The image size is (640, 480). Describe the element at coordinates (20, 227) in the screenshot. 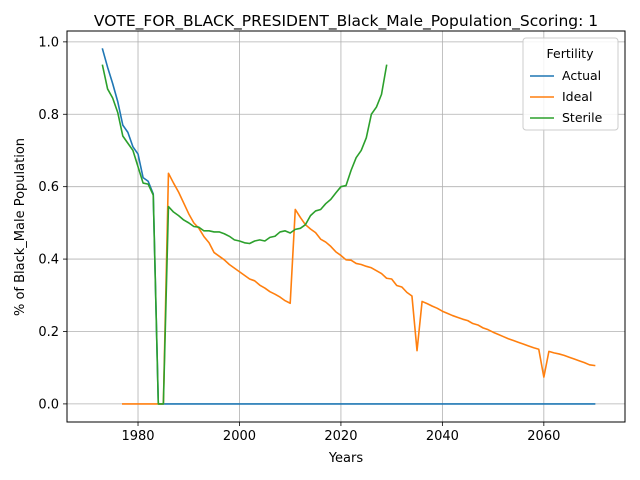

I see `y-axis-label: % of Black_Male Population` at that location.